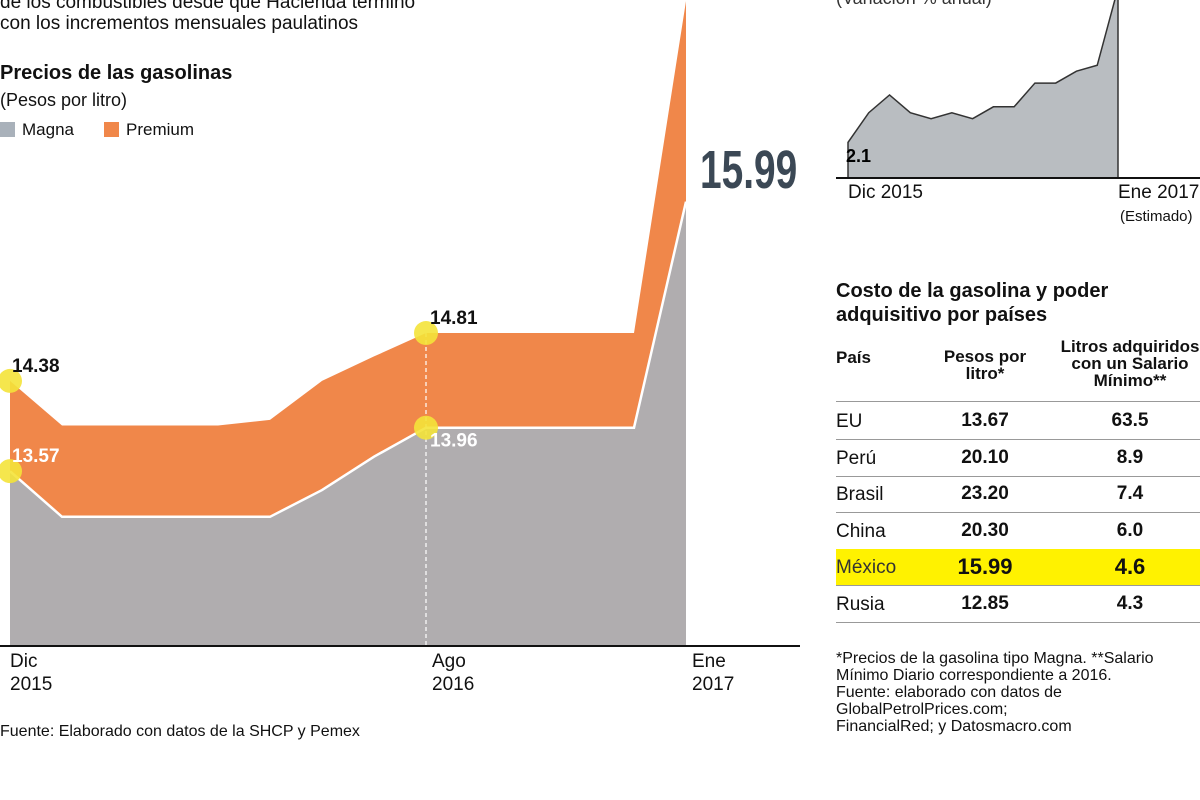 Image resolution: width=1200 pixels, height=800 pixels. I want to click on table-cell: 63.5, so click(1130, 420).